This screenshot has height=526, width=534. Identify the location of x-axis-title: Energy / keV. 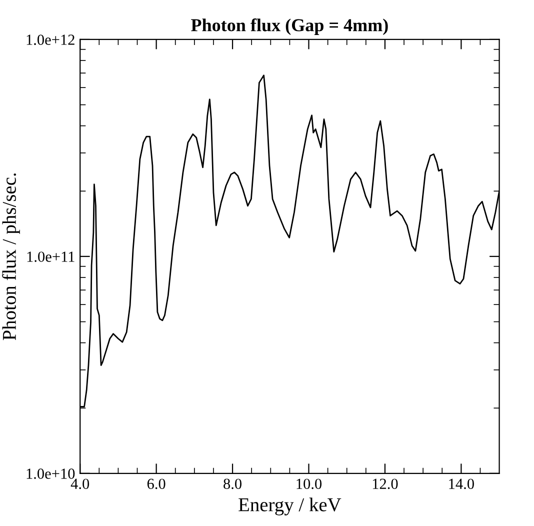
(290, 507).